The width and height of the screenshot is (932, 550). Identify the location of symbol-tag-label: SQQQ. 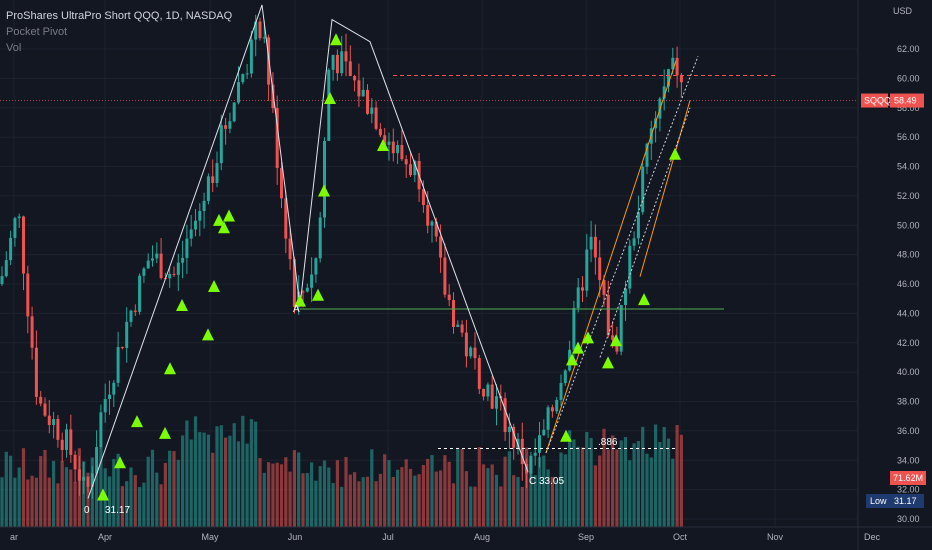
(877, 101).